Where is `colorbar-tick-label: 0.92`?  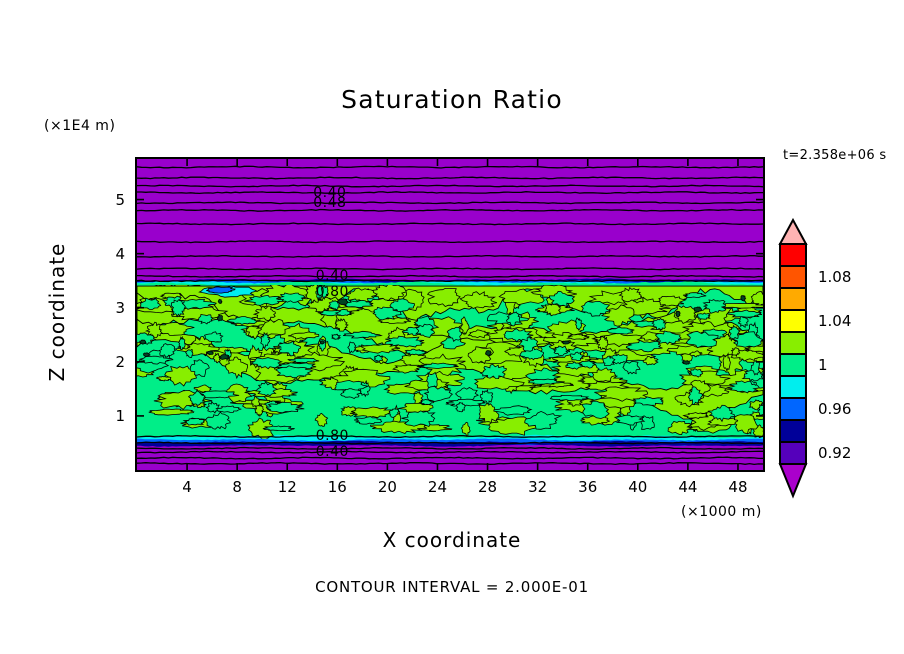 colorbar-tick-label: 0.92 is located at coordinates (835, 453).